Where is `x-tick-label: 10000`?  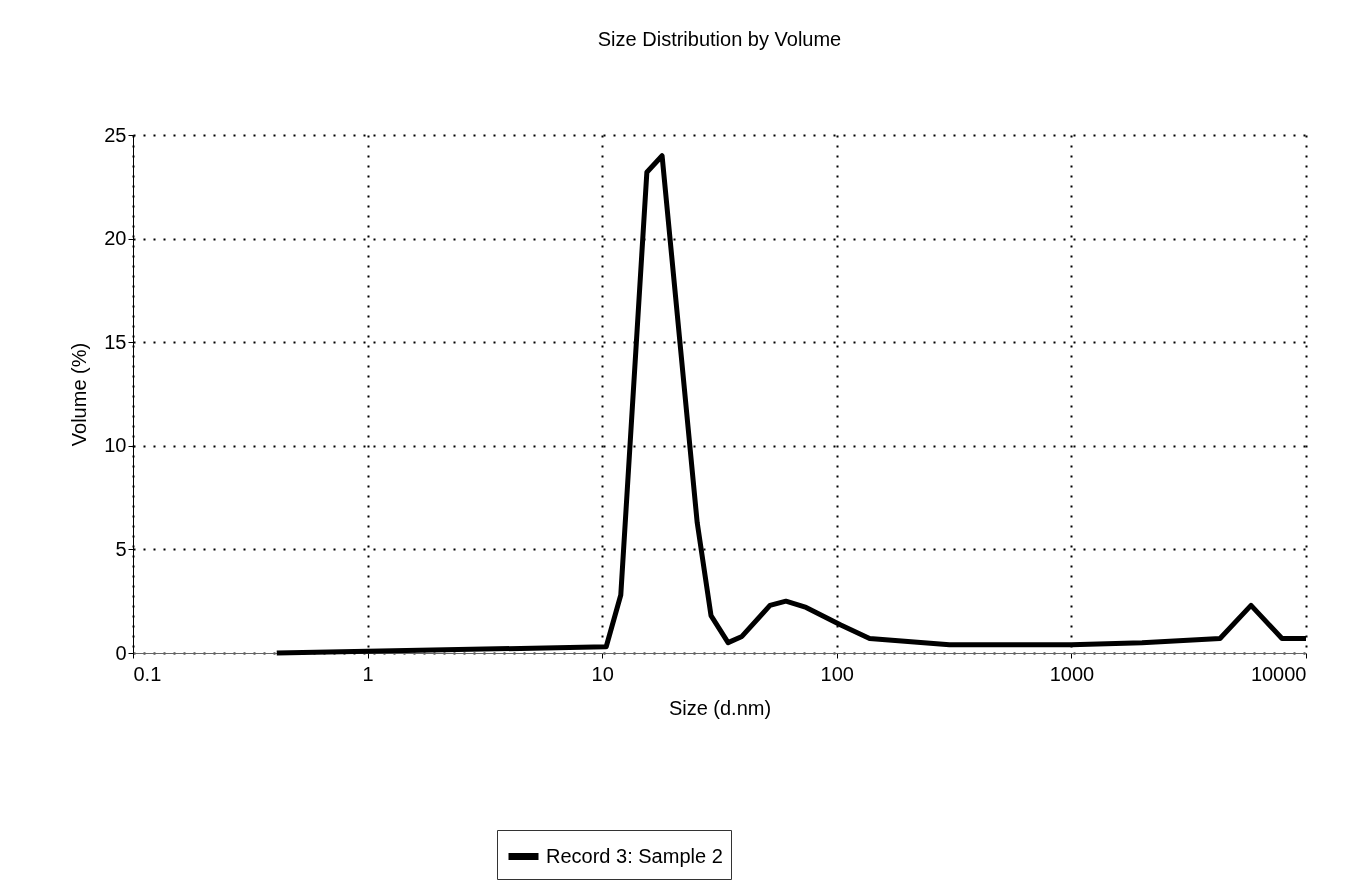 x-tick-label: 10000 is located at coordinates (1278, 673).